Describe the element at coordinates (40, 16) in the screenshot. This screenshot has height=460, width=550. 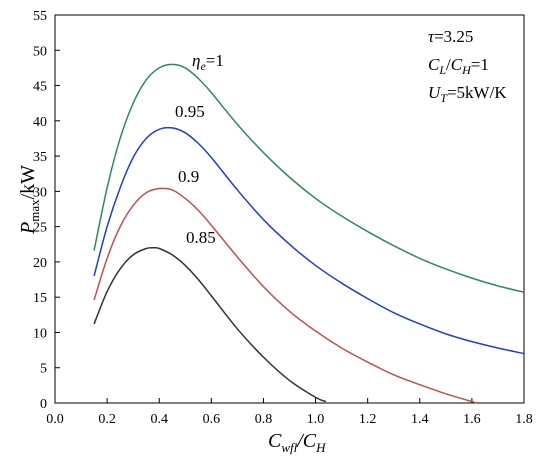
I see `y-tick-label: 55` at that location.